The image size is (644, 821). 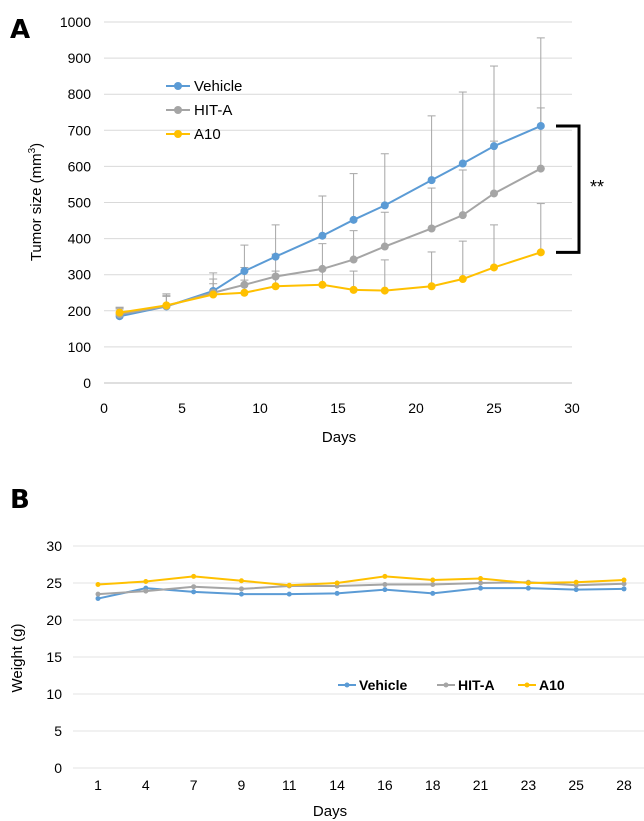 What do you see at coordinates (337, 785) in the screenshot?
I see `b-x-tick-label: 14` at bounding box center [337, 785].